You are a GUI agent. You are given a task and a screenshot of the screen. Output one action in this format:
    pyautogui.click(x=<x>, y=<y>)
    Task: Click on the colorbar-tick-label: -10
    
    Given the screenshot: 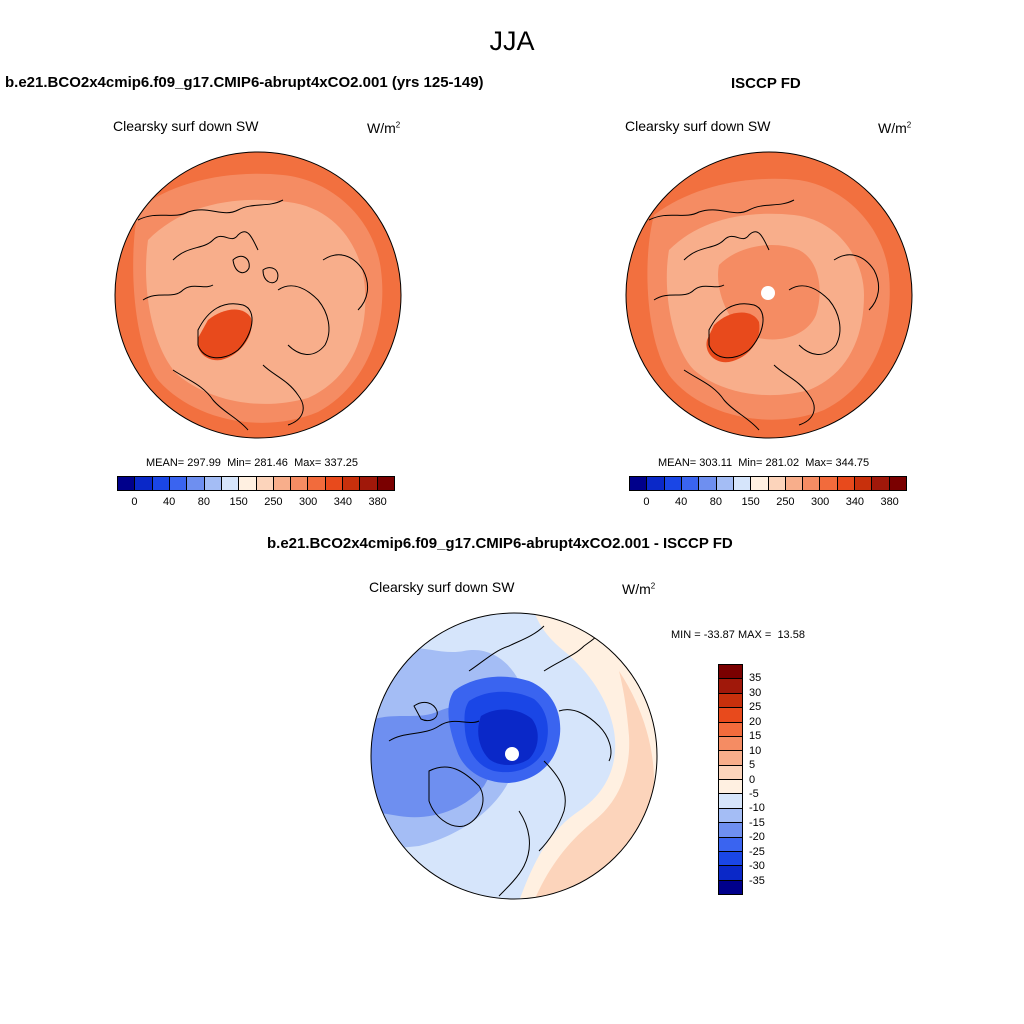 What is the action you would take?
    pyautogui.click(x=757, y=808)
    